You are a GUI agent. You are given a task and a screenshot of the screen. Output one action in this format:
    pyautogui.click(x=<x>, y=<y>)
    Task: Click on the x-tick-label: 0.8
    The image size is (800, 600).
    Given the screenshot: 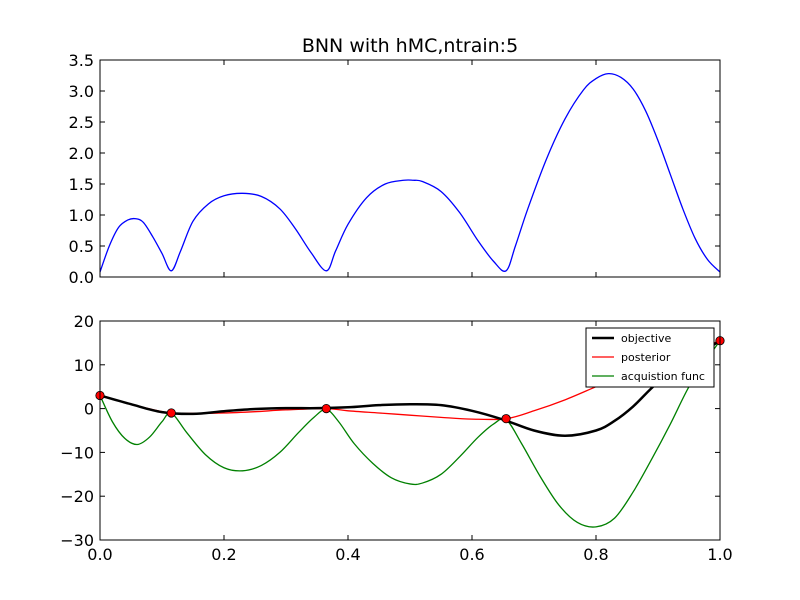 What is the action you would take?
    pyautogui.click(x=595, y=554)
    